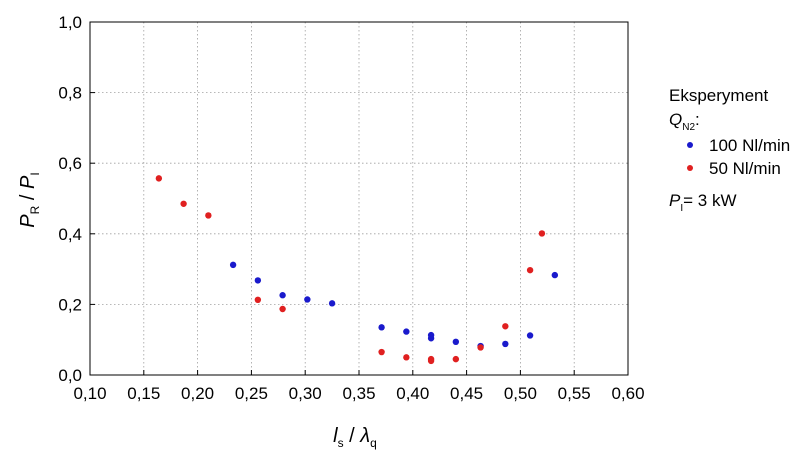 This screenshot has width=809, height=455. What do you see at coordinates (35, 173) in the screenshot?
I see `y-axis-title-sub2: I` at bounding box center [35, 173].